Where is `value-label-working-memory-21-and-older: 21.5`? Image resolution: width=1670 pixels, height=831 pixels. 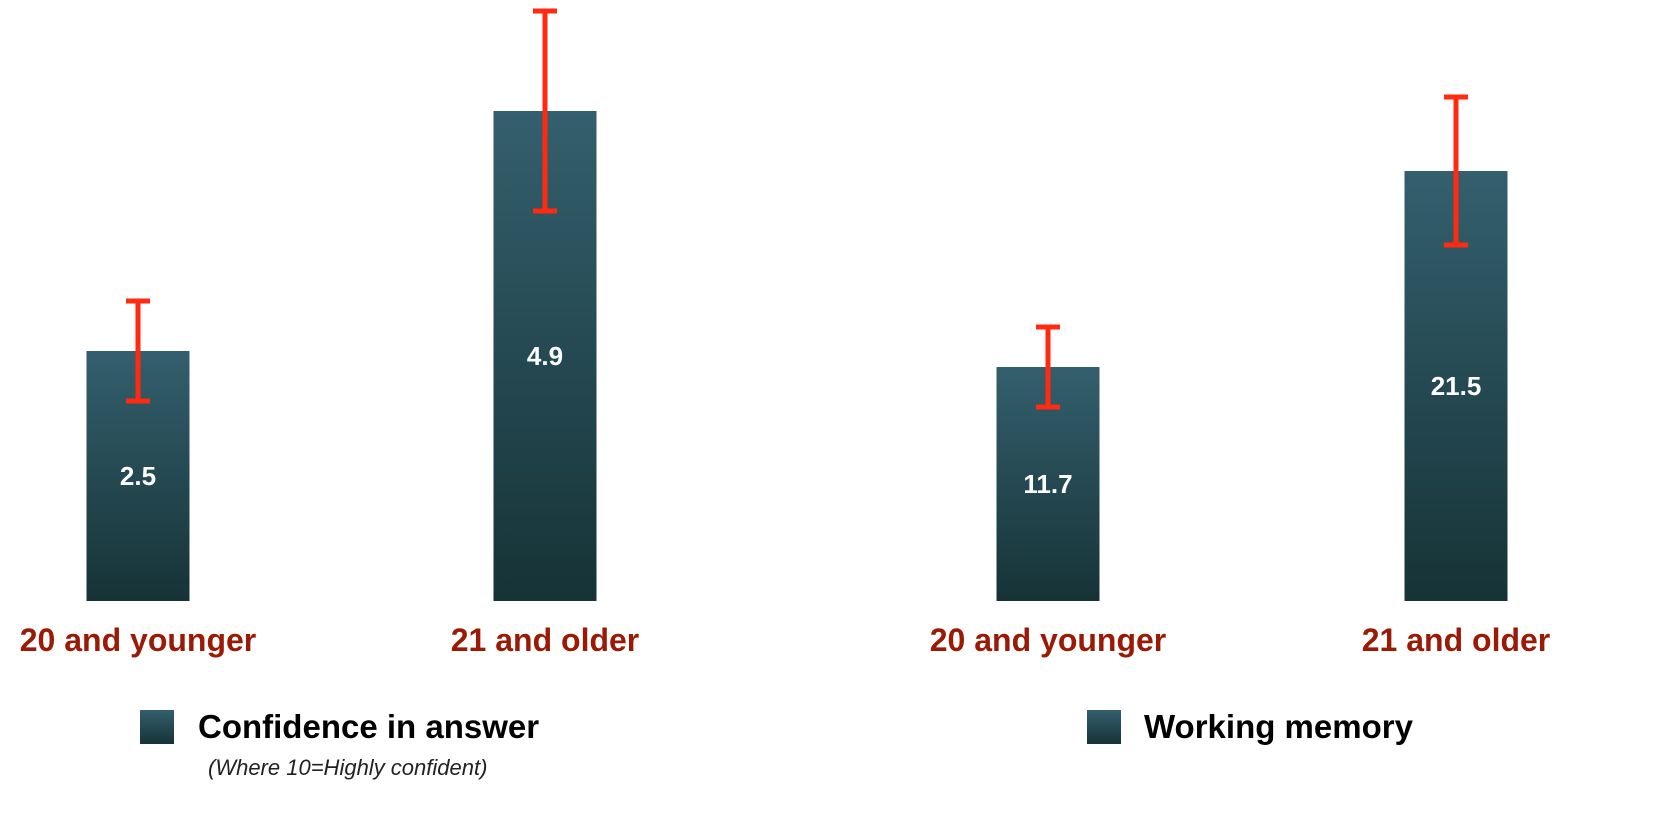
value-label-working-memory-21-and-older: 21.5 is located at coordinates (1456, 386).